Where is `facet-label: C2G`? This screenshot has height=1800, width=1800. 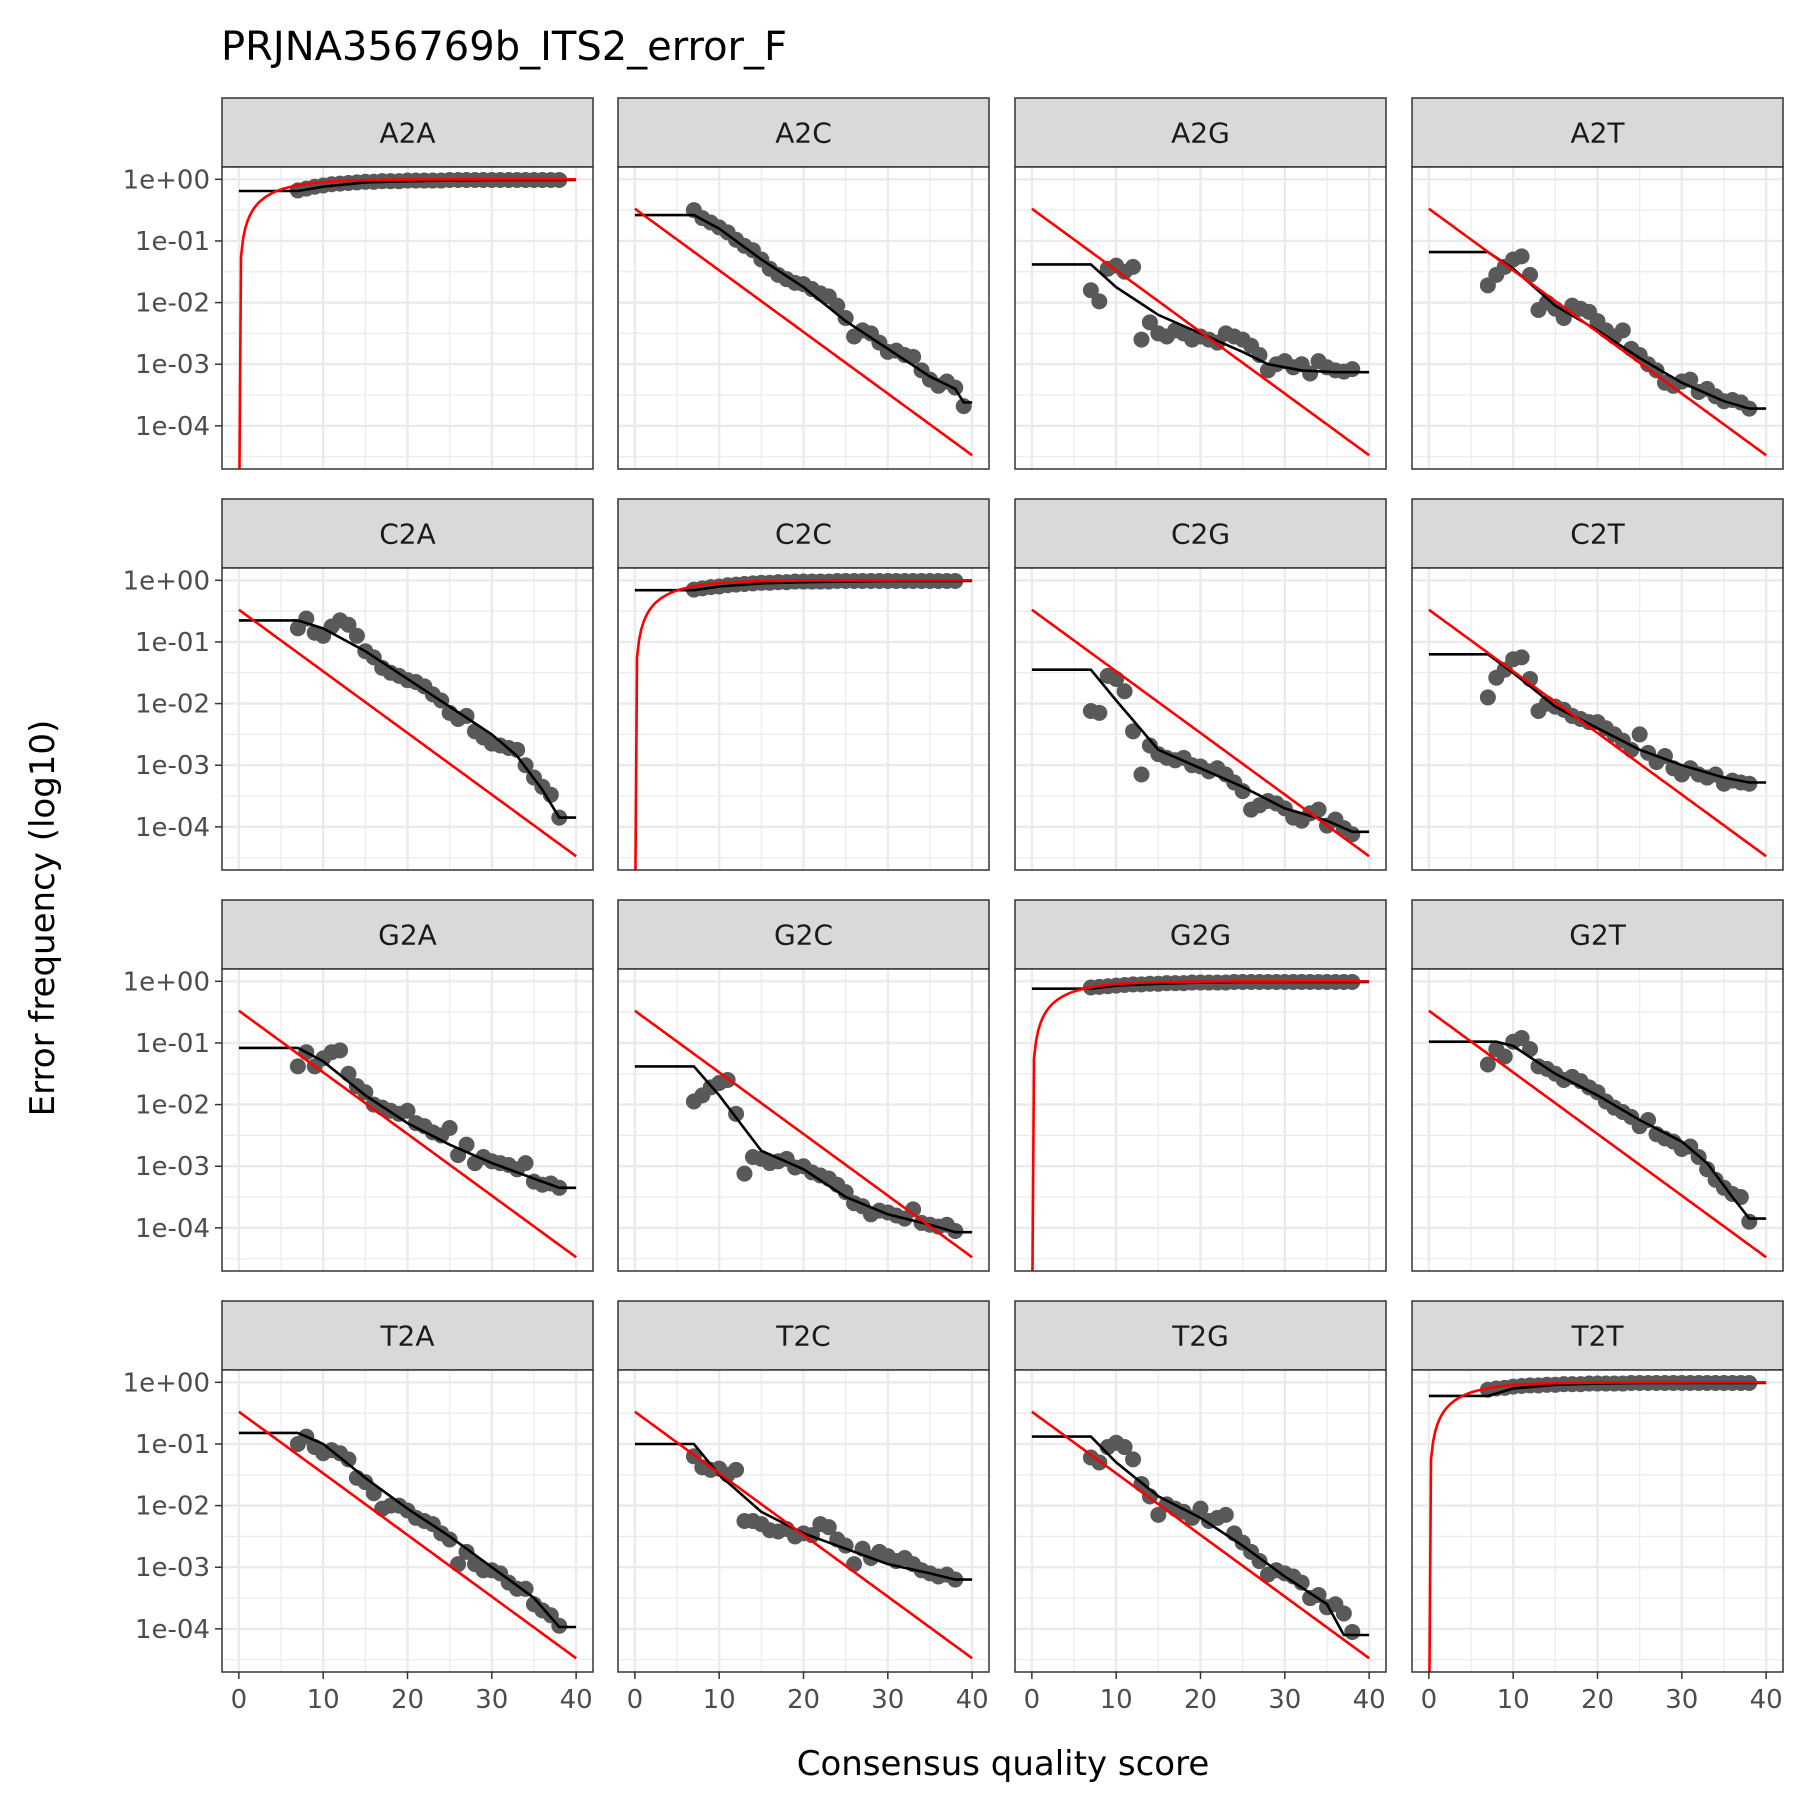
facet-label: C2G is located at coordinates (1200, 534).